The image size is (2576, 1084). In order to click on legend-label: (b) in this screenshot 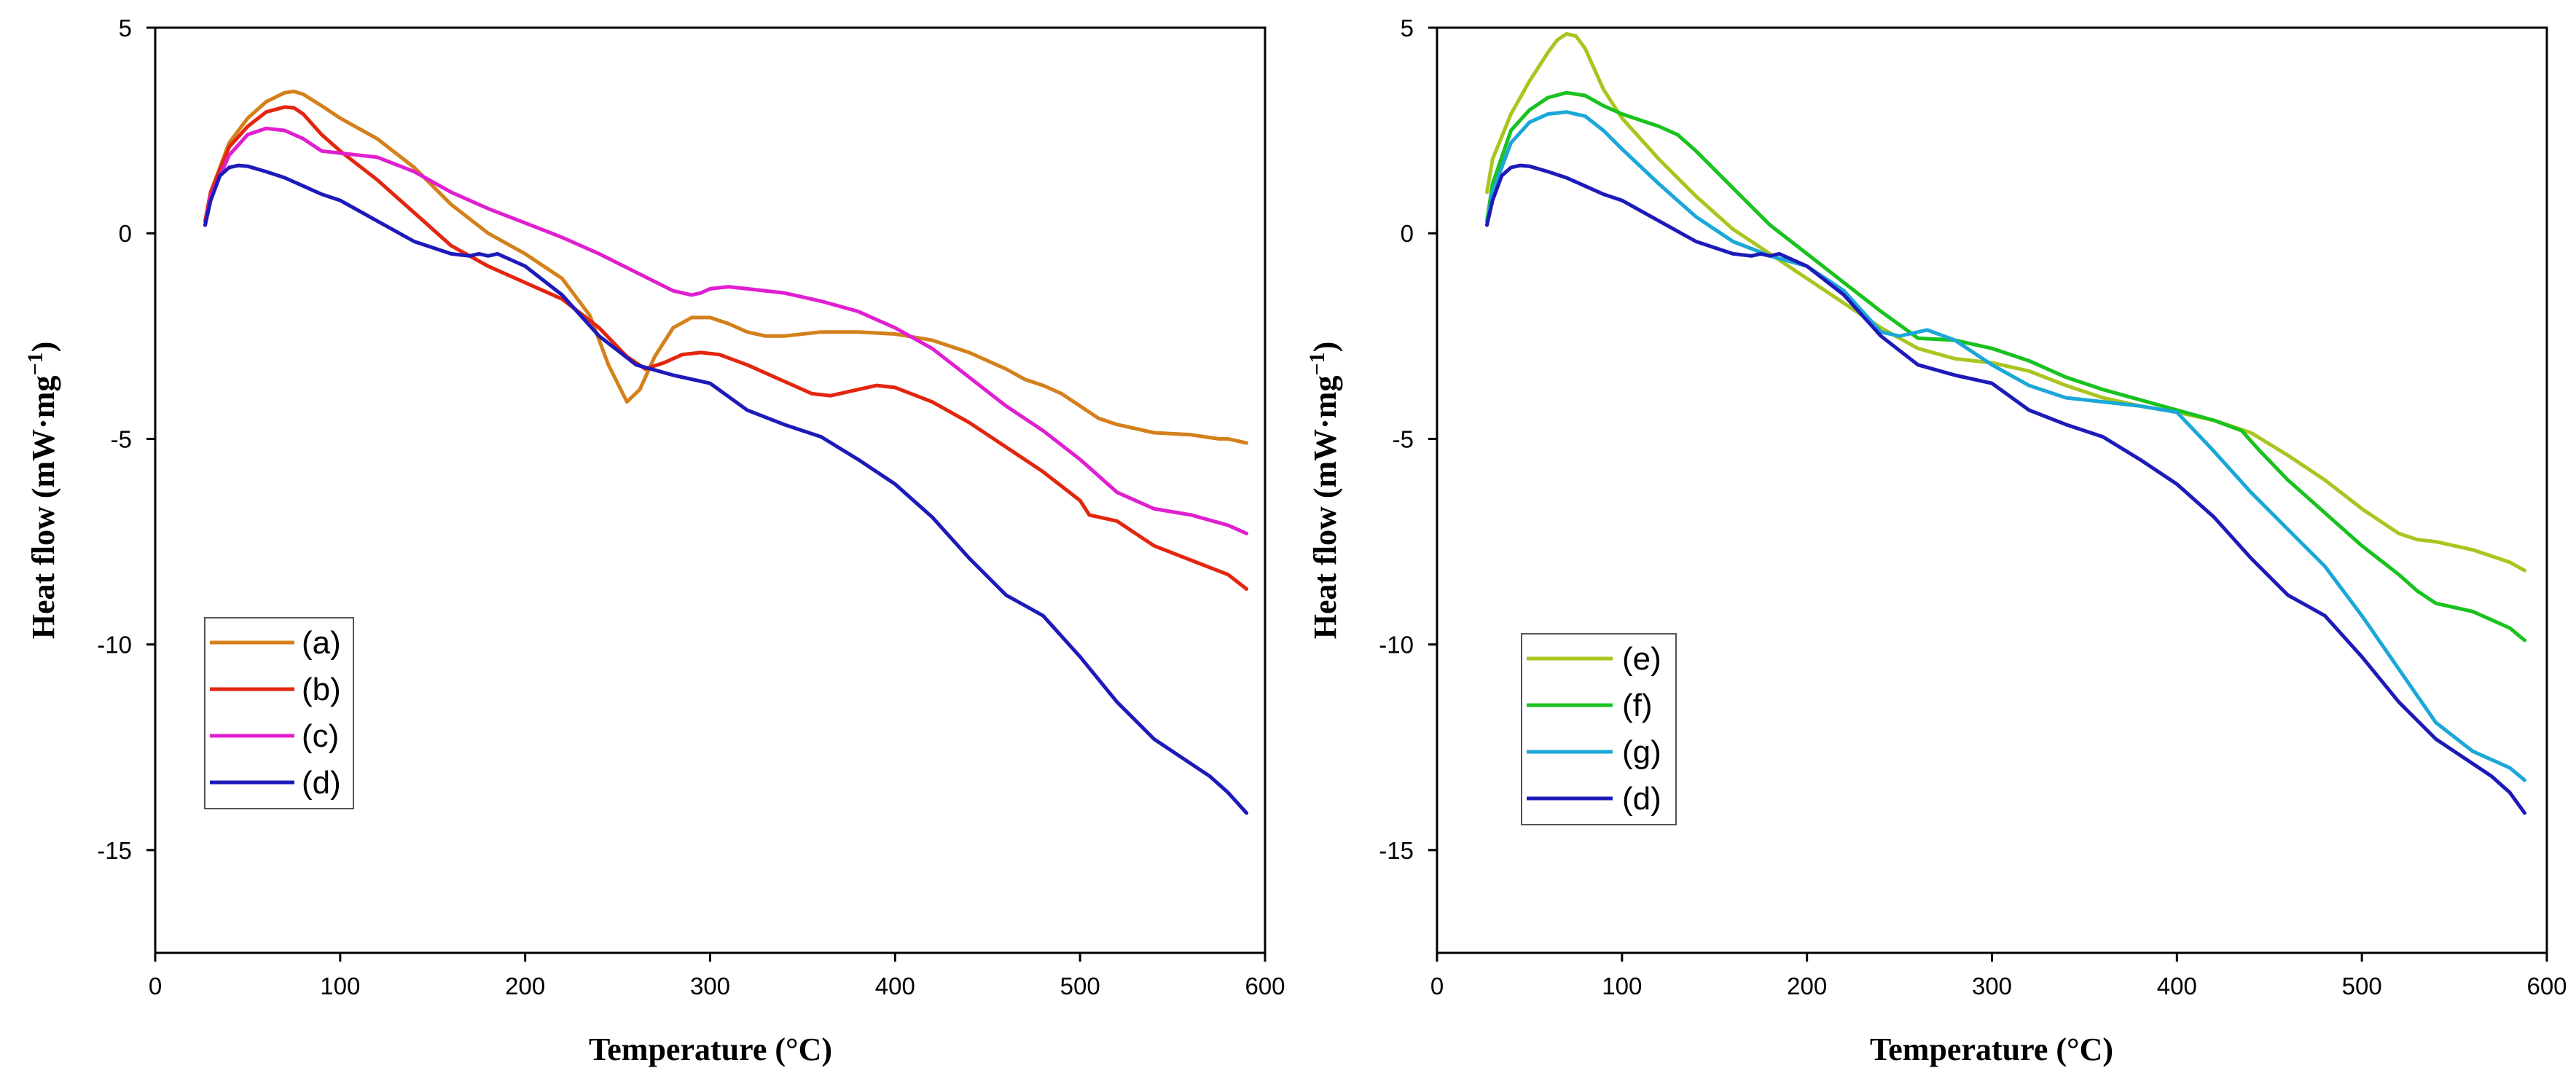, I will do `click(321, 690)`.